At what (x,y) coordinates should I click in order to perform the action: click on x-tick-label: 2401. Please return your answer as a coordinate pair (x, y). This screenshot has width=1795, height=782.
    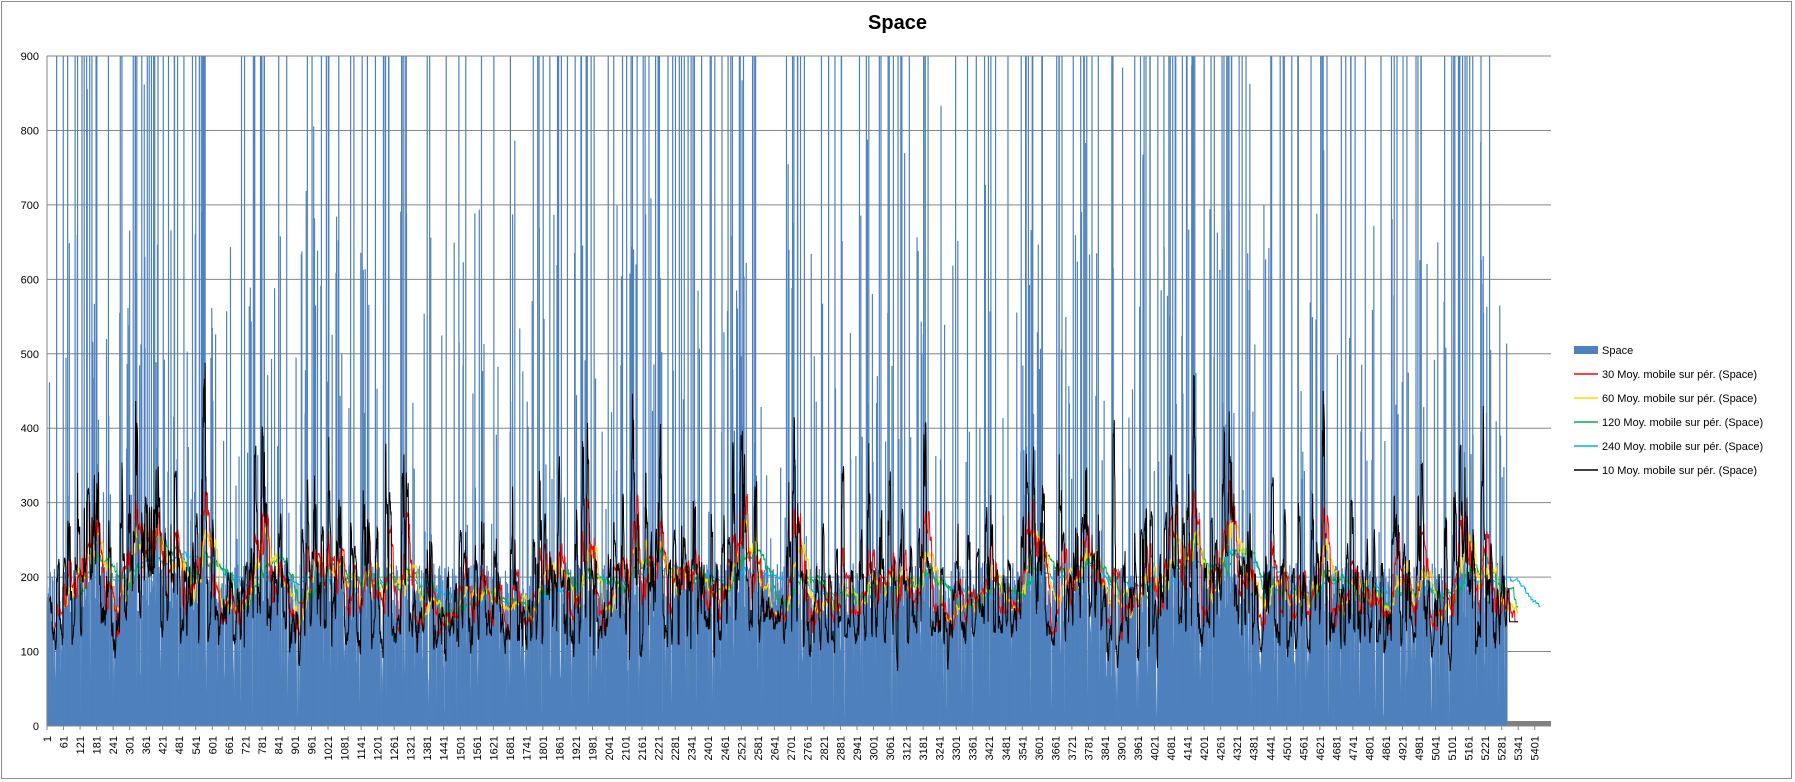
    Looking at the image, I should click on (709, 748).